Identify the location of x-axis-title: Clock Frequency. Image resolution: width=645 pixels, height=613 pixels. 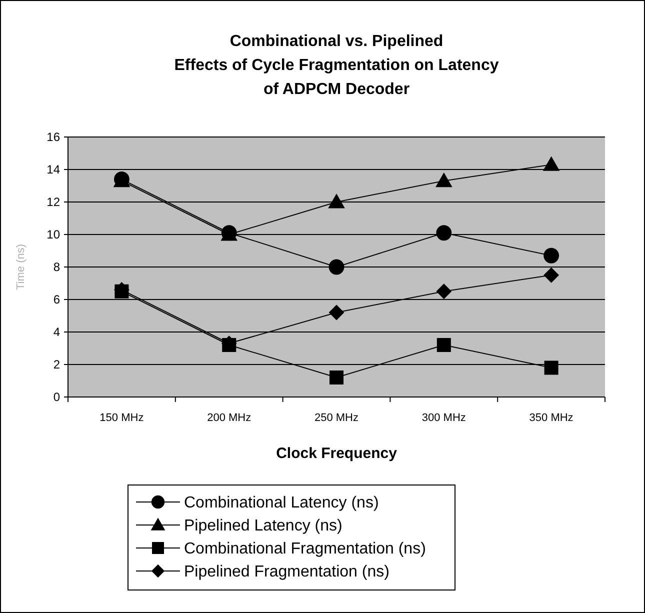
(337, 453).